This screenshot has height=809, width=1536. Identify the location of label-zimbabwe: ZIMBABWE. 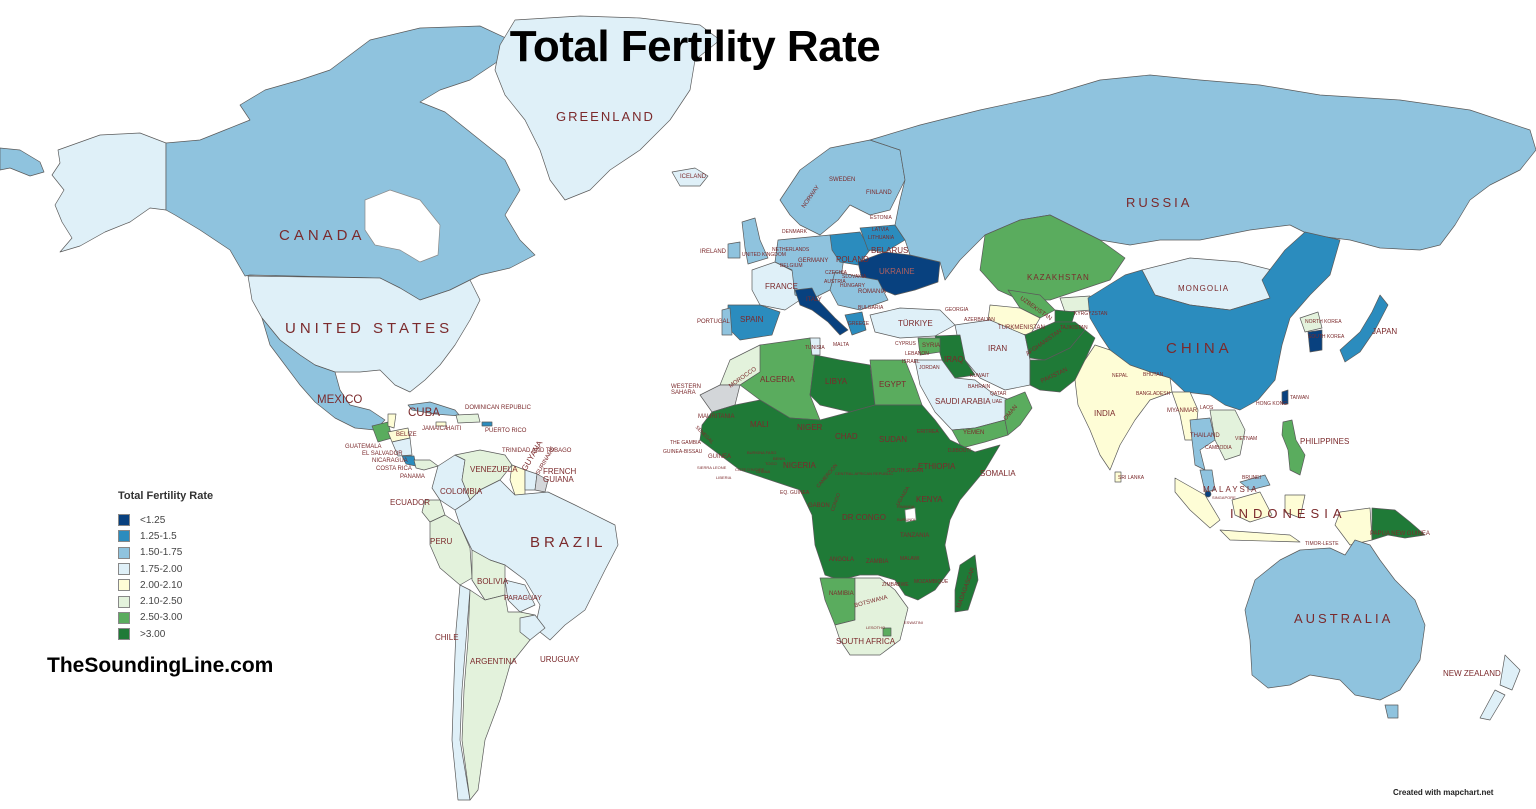
(895, 585).